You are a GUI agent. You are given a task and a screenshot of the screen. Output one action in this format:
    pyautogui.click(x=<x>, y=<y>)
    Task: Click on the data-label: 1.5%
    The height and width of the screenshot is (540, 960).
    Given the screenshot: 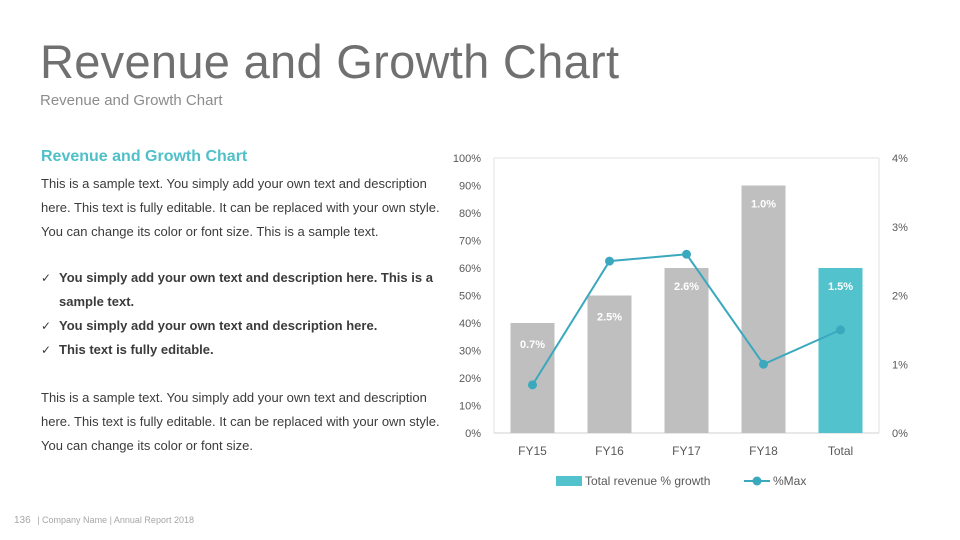 What is the action you would take?
    pyautogui.click(x=840, y=287)
    